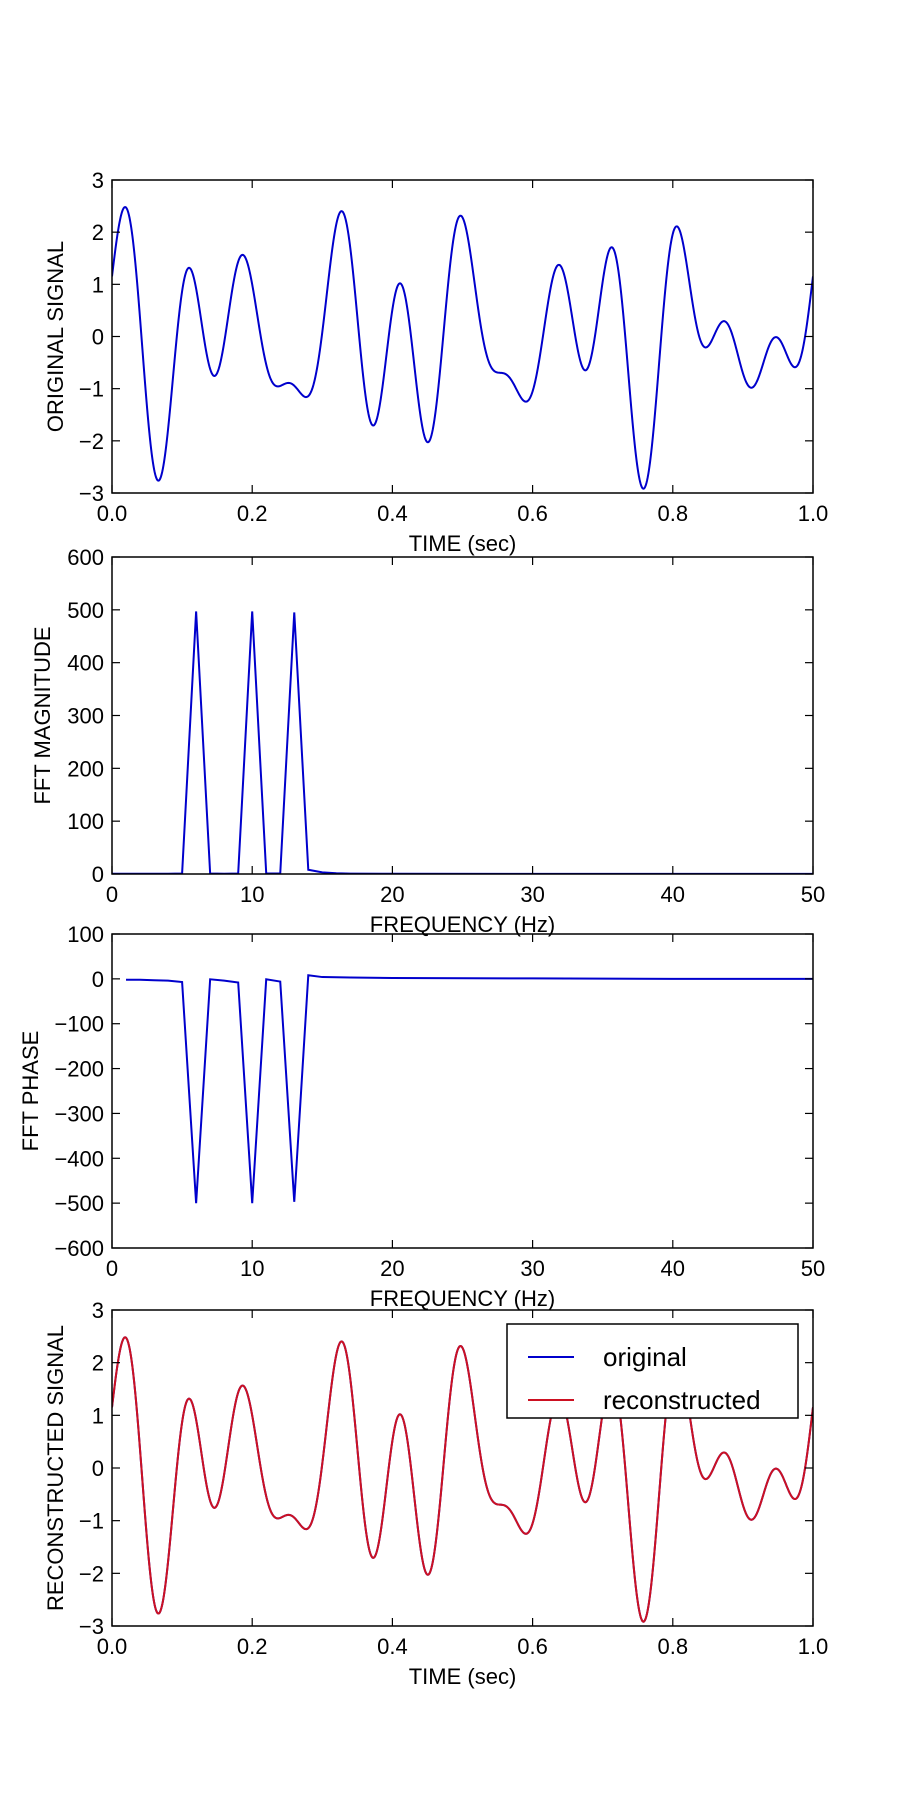 The width and height of the screenshot is (900, 1800). What do you see at coordinates (85, 557) in the screenshot?
I see `y-tick-label: 600` at bounding box center [85, 557].